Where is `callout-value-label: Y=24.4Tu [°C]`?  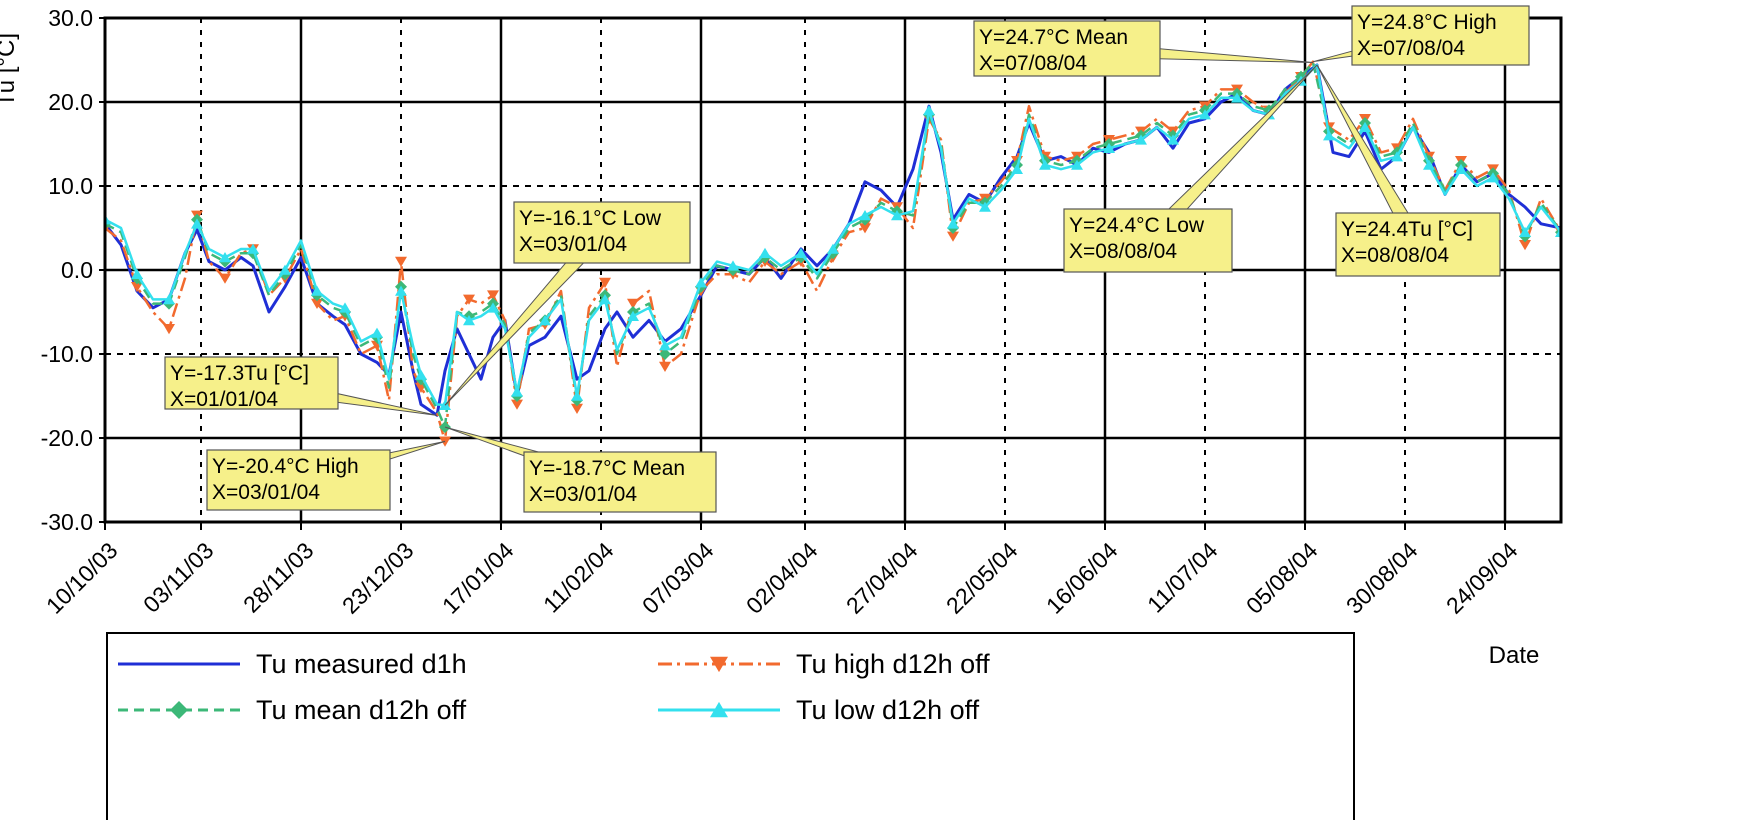 callout-value-label: Y=24.4Tu [°C] is located at coordinates (1407, 229).